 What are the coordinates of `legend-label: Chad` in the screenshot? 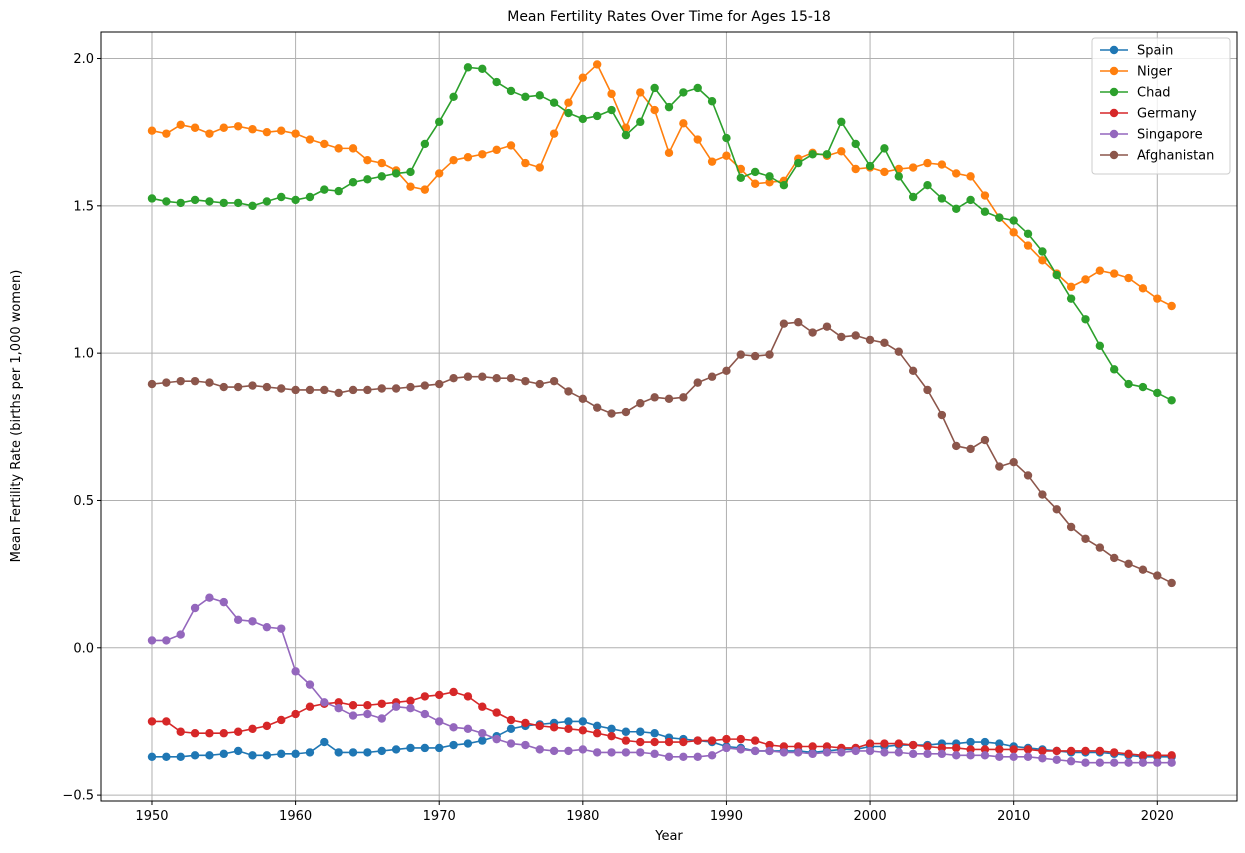 It's located at (1154, 93).